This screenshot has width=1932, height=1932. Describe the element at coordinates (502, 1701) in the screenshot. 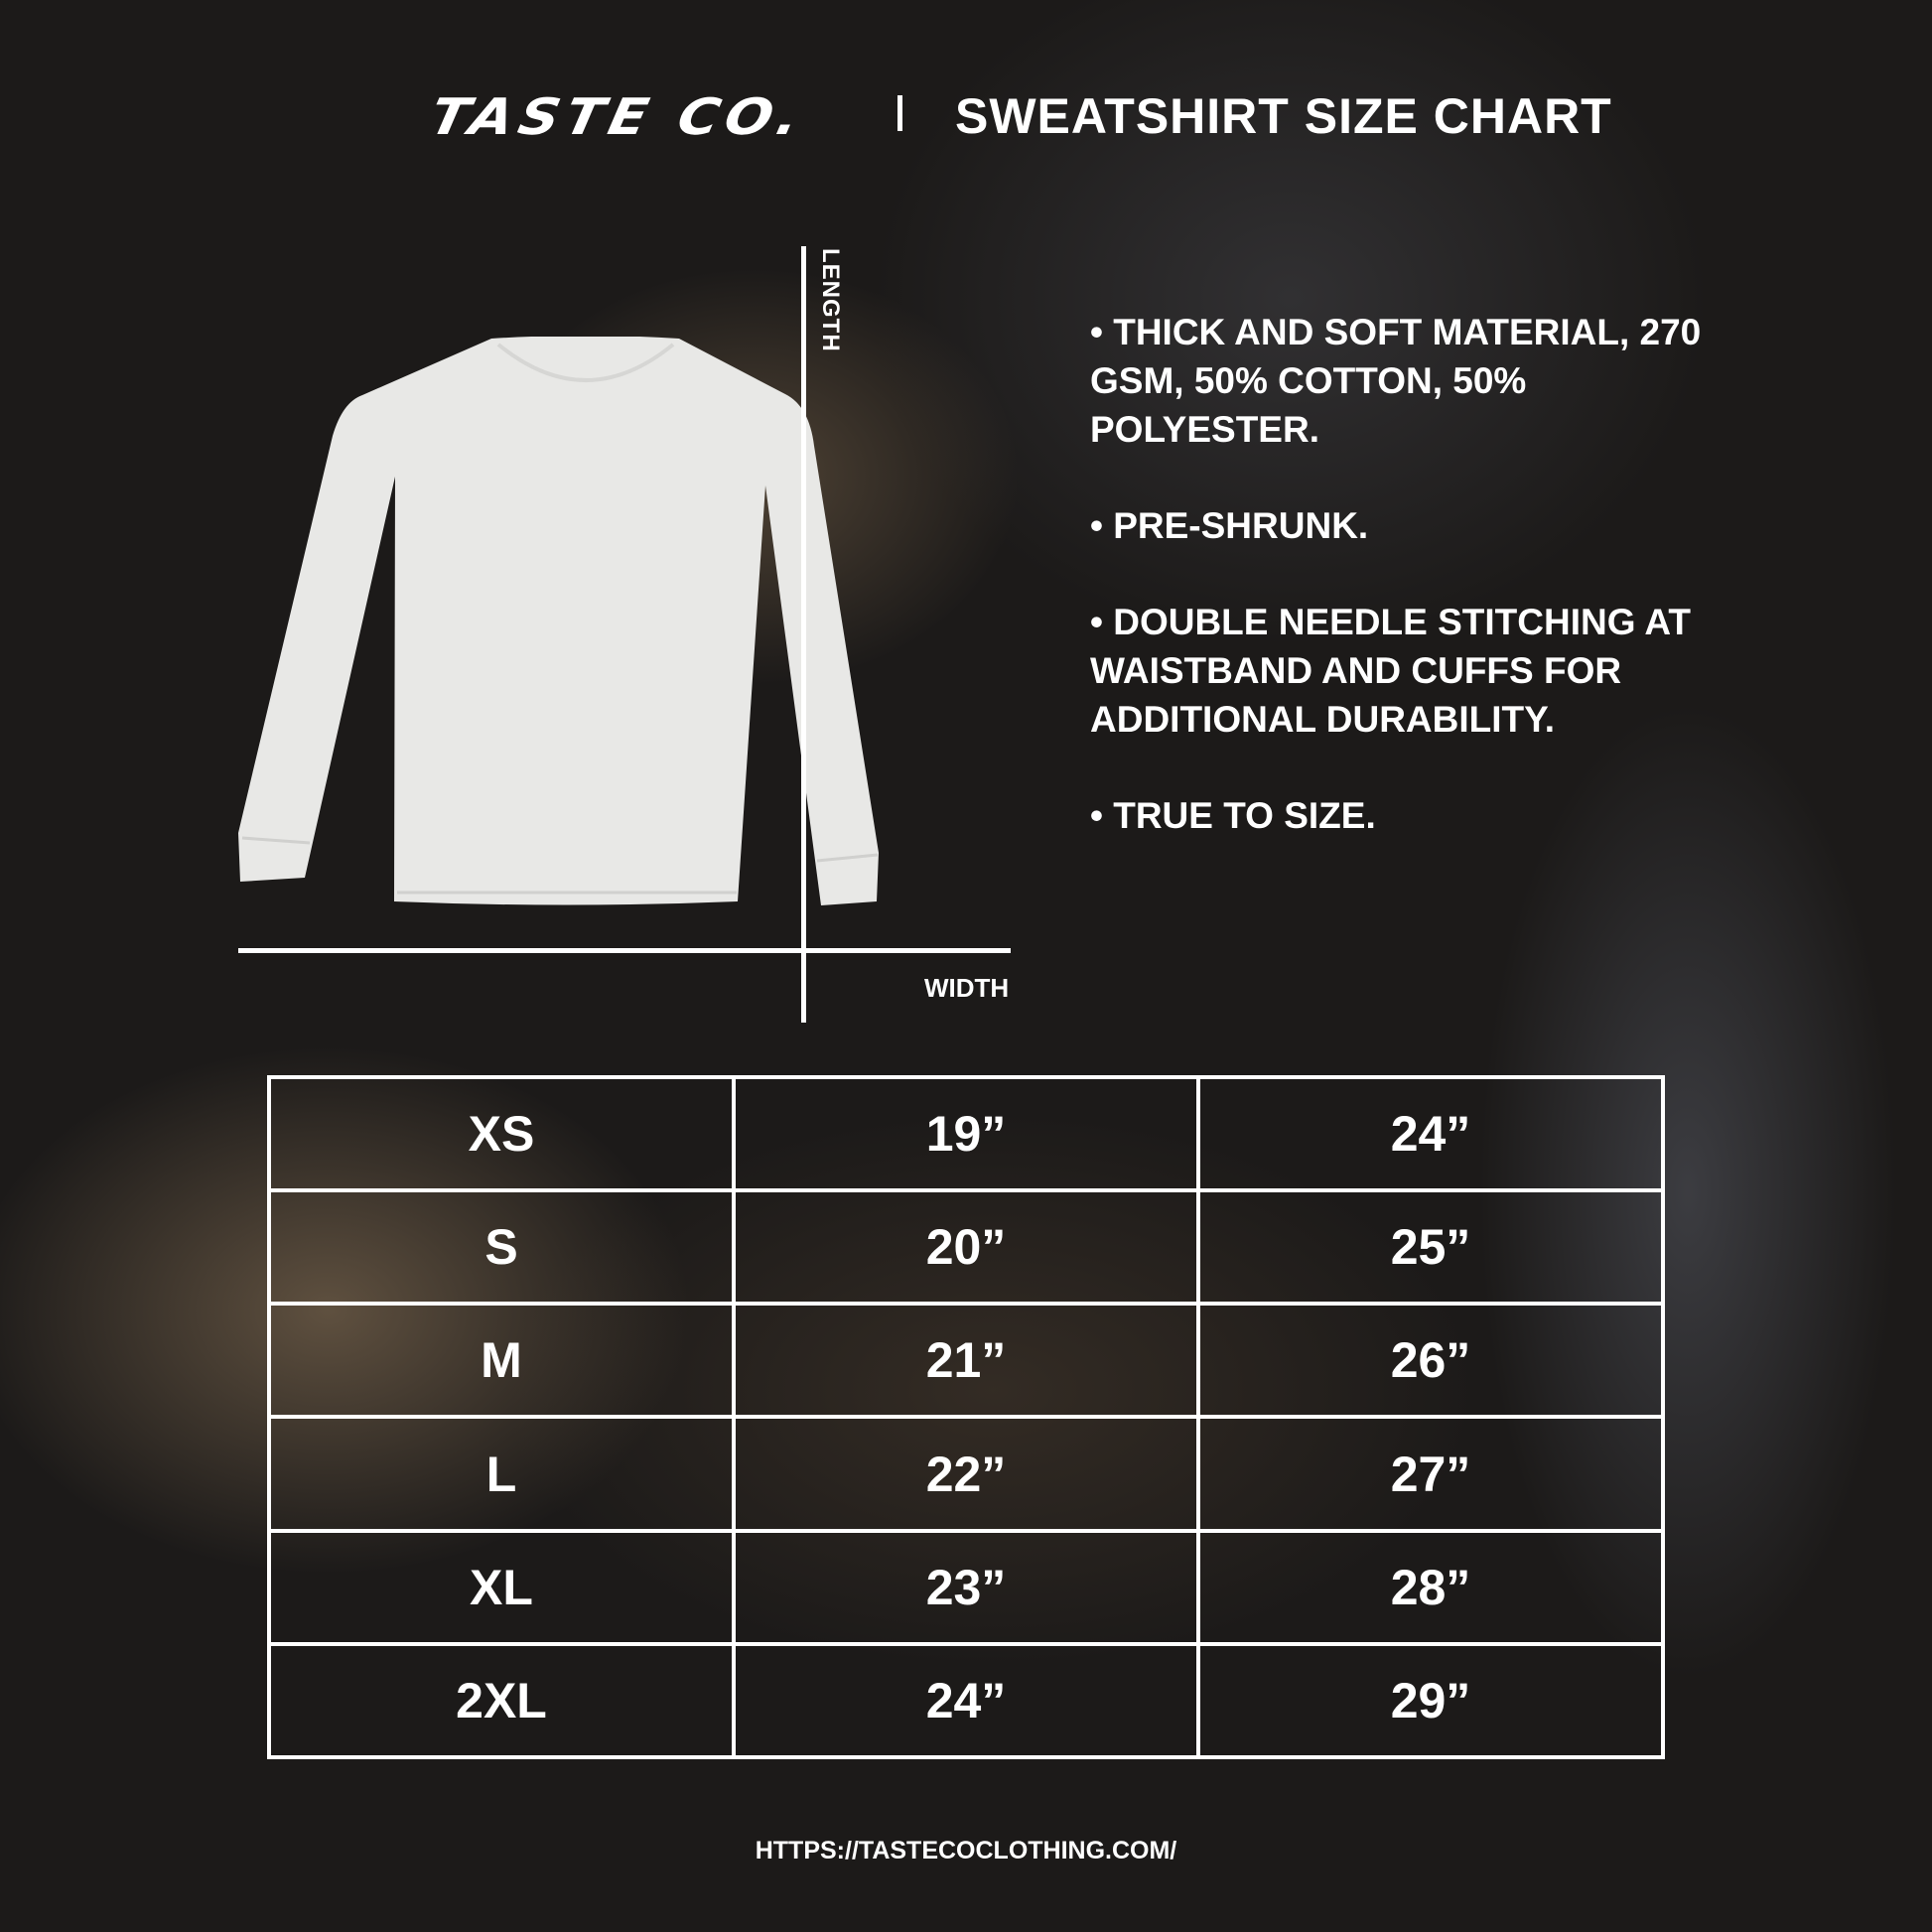

I see `size-cell: 2XL` at that location.